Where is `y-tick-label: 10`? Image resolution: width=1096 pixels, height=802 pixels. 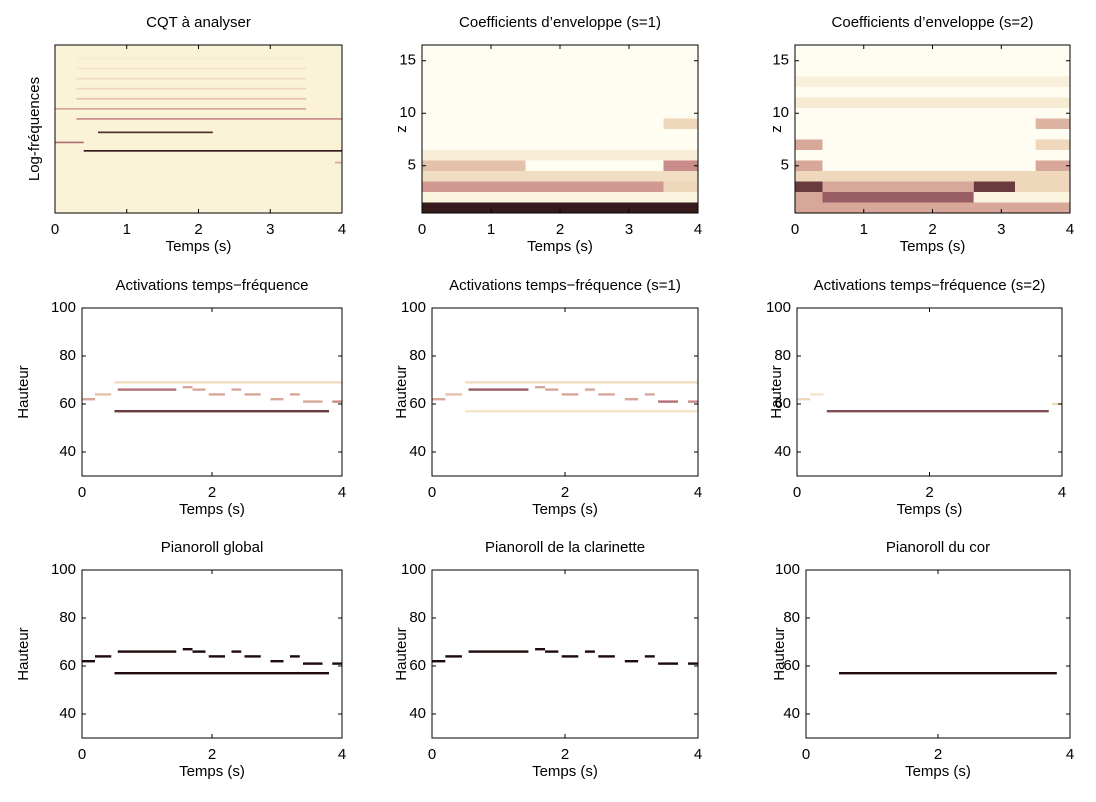
y-tick-label: 10 is located at coordinates (780, 112).